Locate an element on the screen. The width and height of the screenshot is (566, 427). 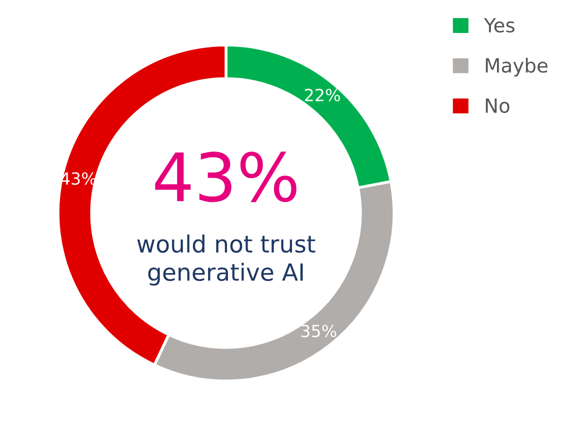
data-label: 35% is located at coordinates (318, 331).